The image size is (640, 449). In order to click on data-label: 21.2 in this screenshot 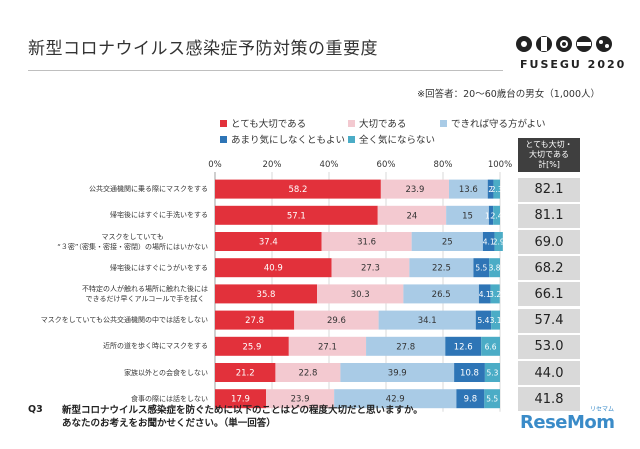, I will do `click(245, 374)`.